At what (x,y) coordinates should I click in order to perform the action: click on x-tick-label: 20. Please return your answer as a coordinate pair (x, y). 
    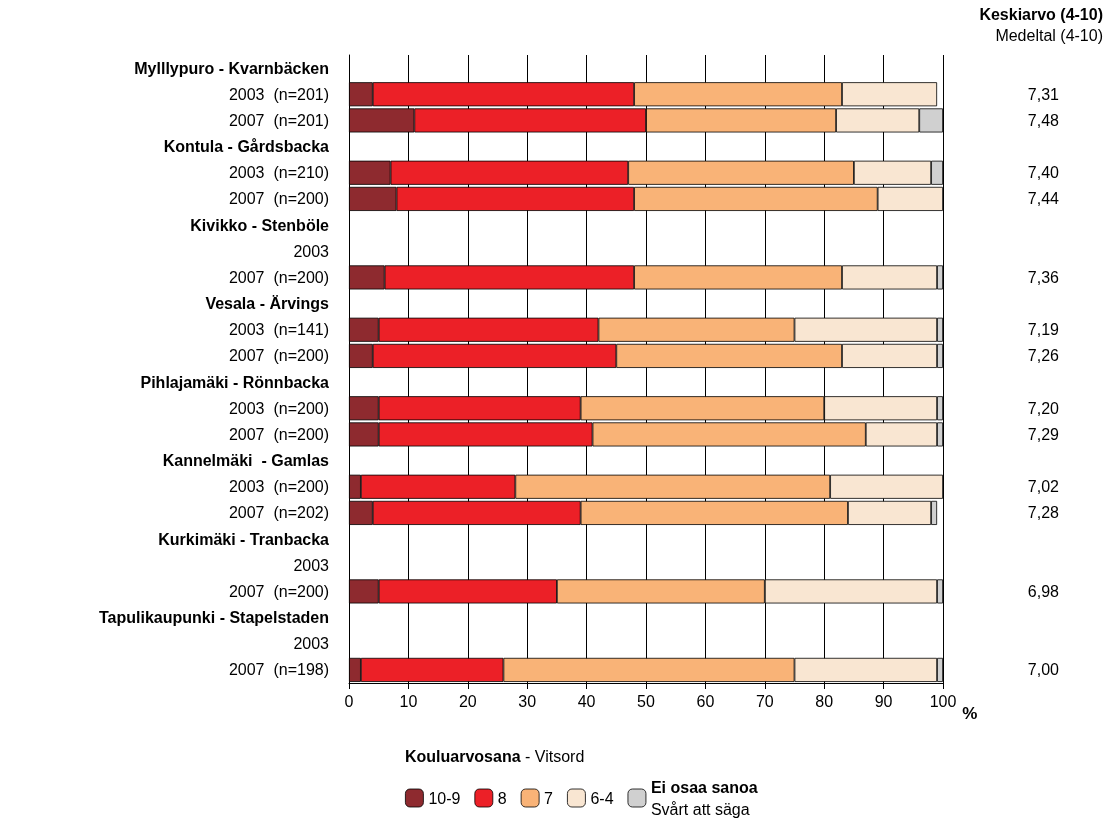
    Looking at the image, I should click on (467, 701).